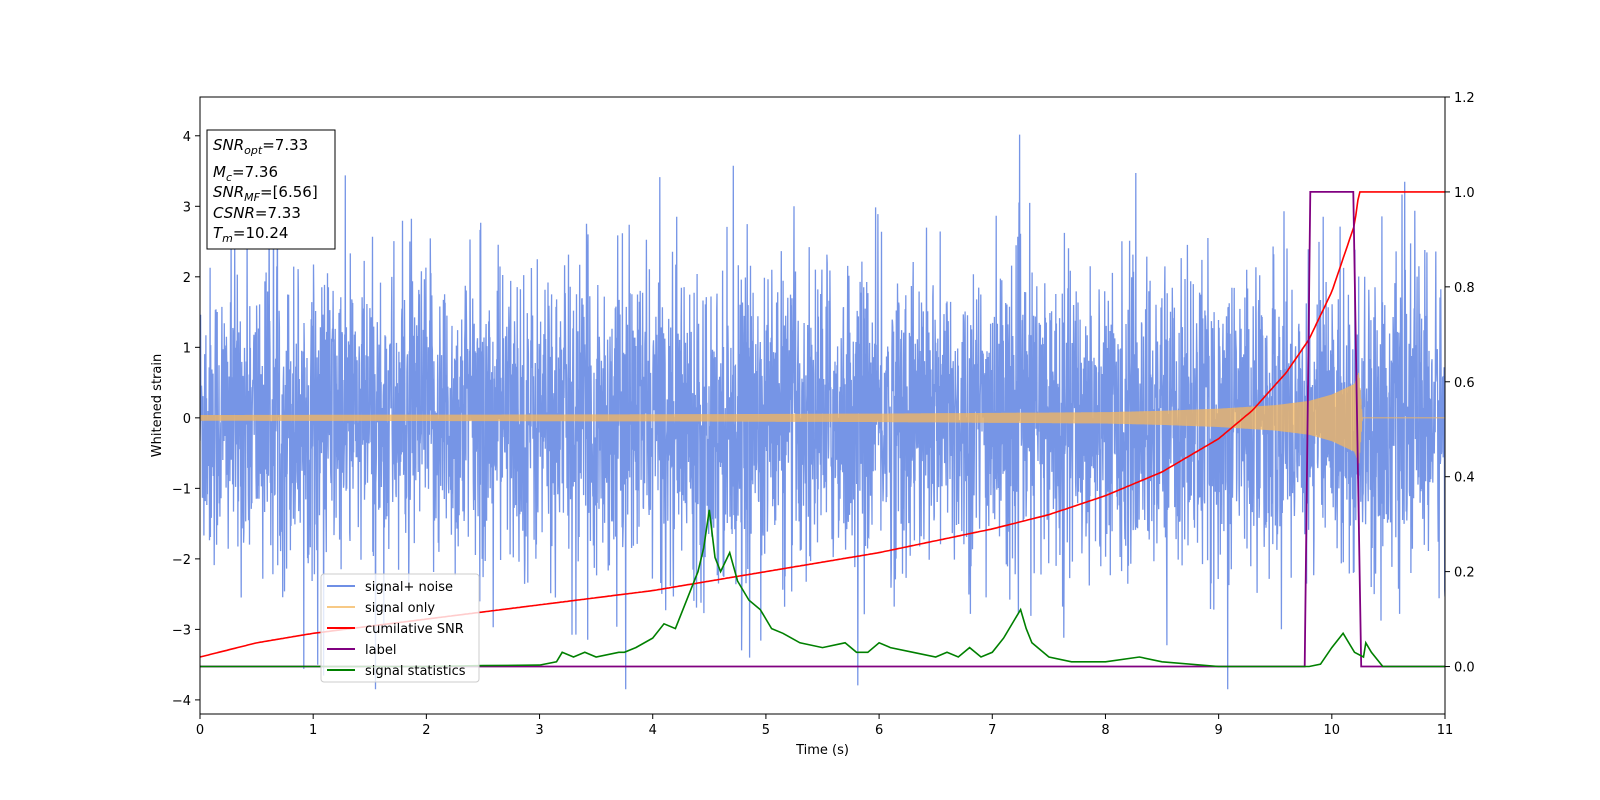 The height and width of the screenshot is (800, 1600). What do you see at coordinates (187, 207) in the screenshot?
I see `y-tick-label: 3` at bounding box center [187, 207].